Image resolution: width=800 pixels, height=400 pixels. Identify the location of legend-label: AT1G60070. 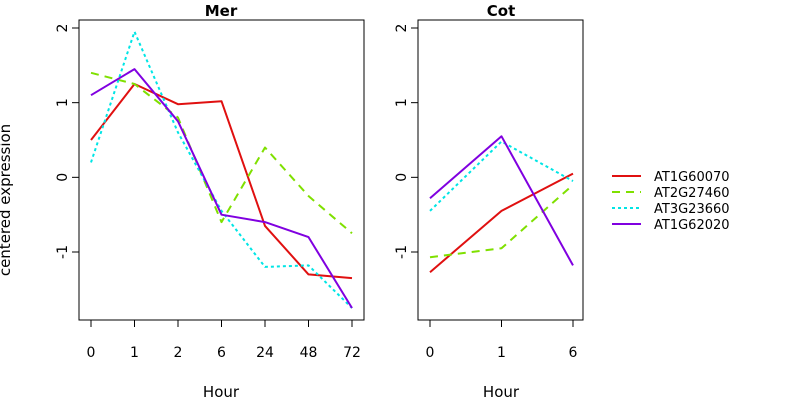
(692, 177).